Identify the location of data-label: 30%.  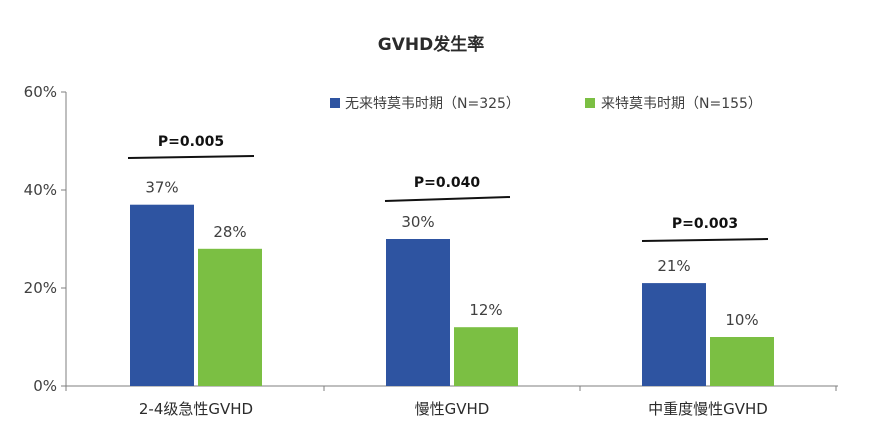
(417, 222).